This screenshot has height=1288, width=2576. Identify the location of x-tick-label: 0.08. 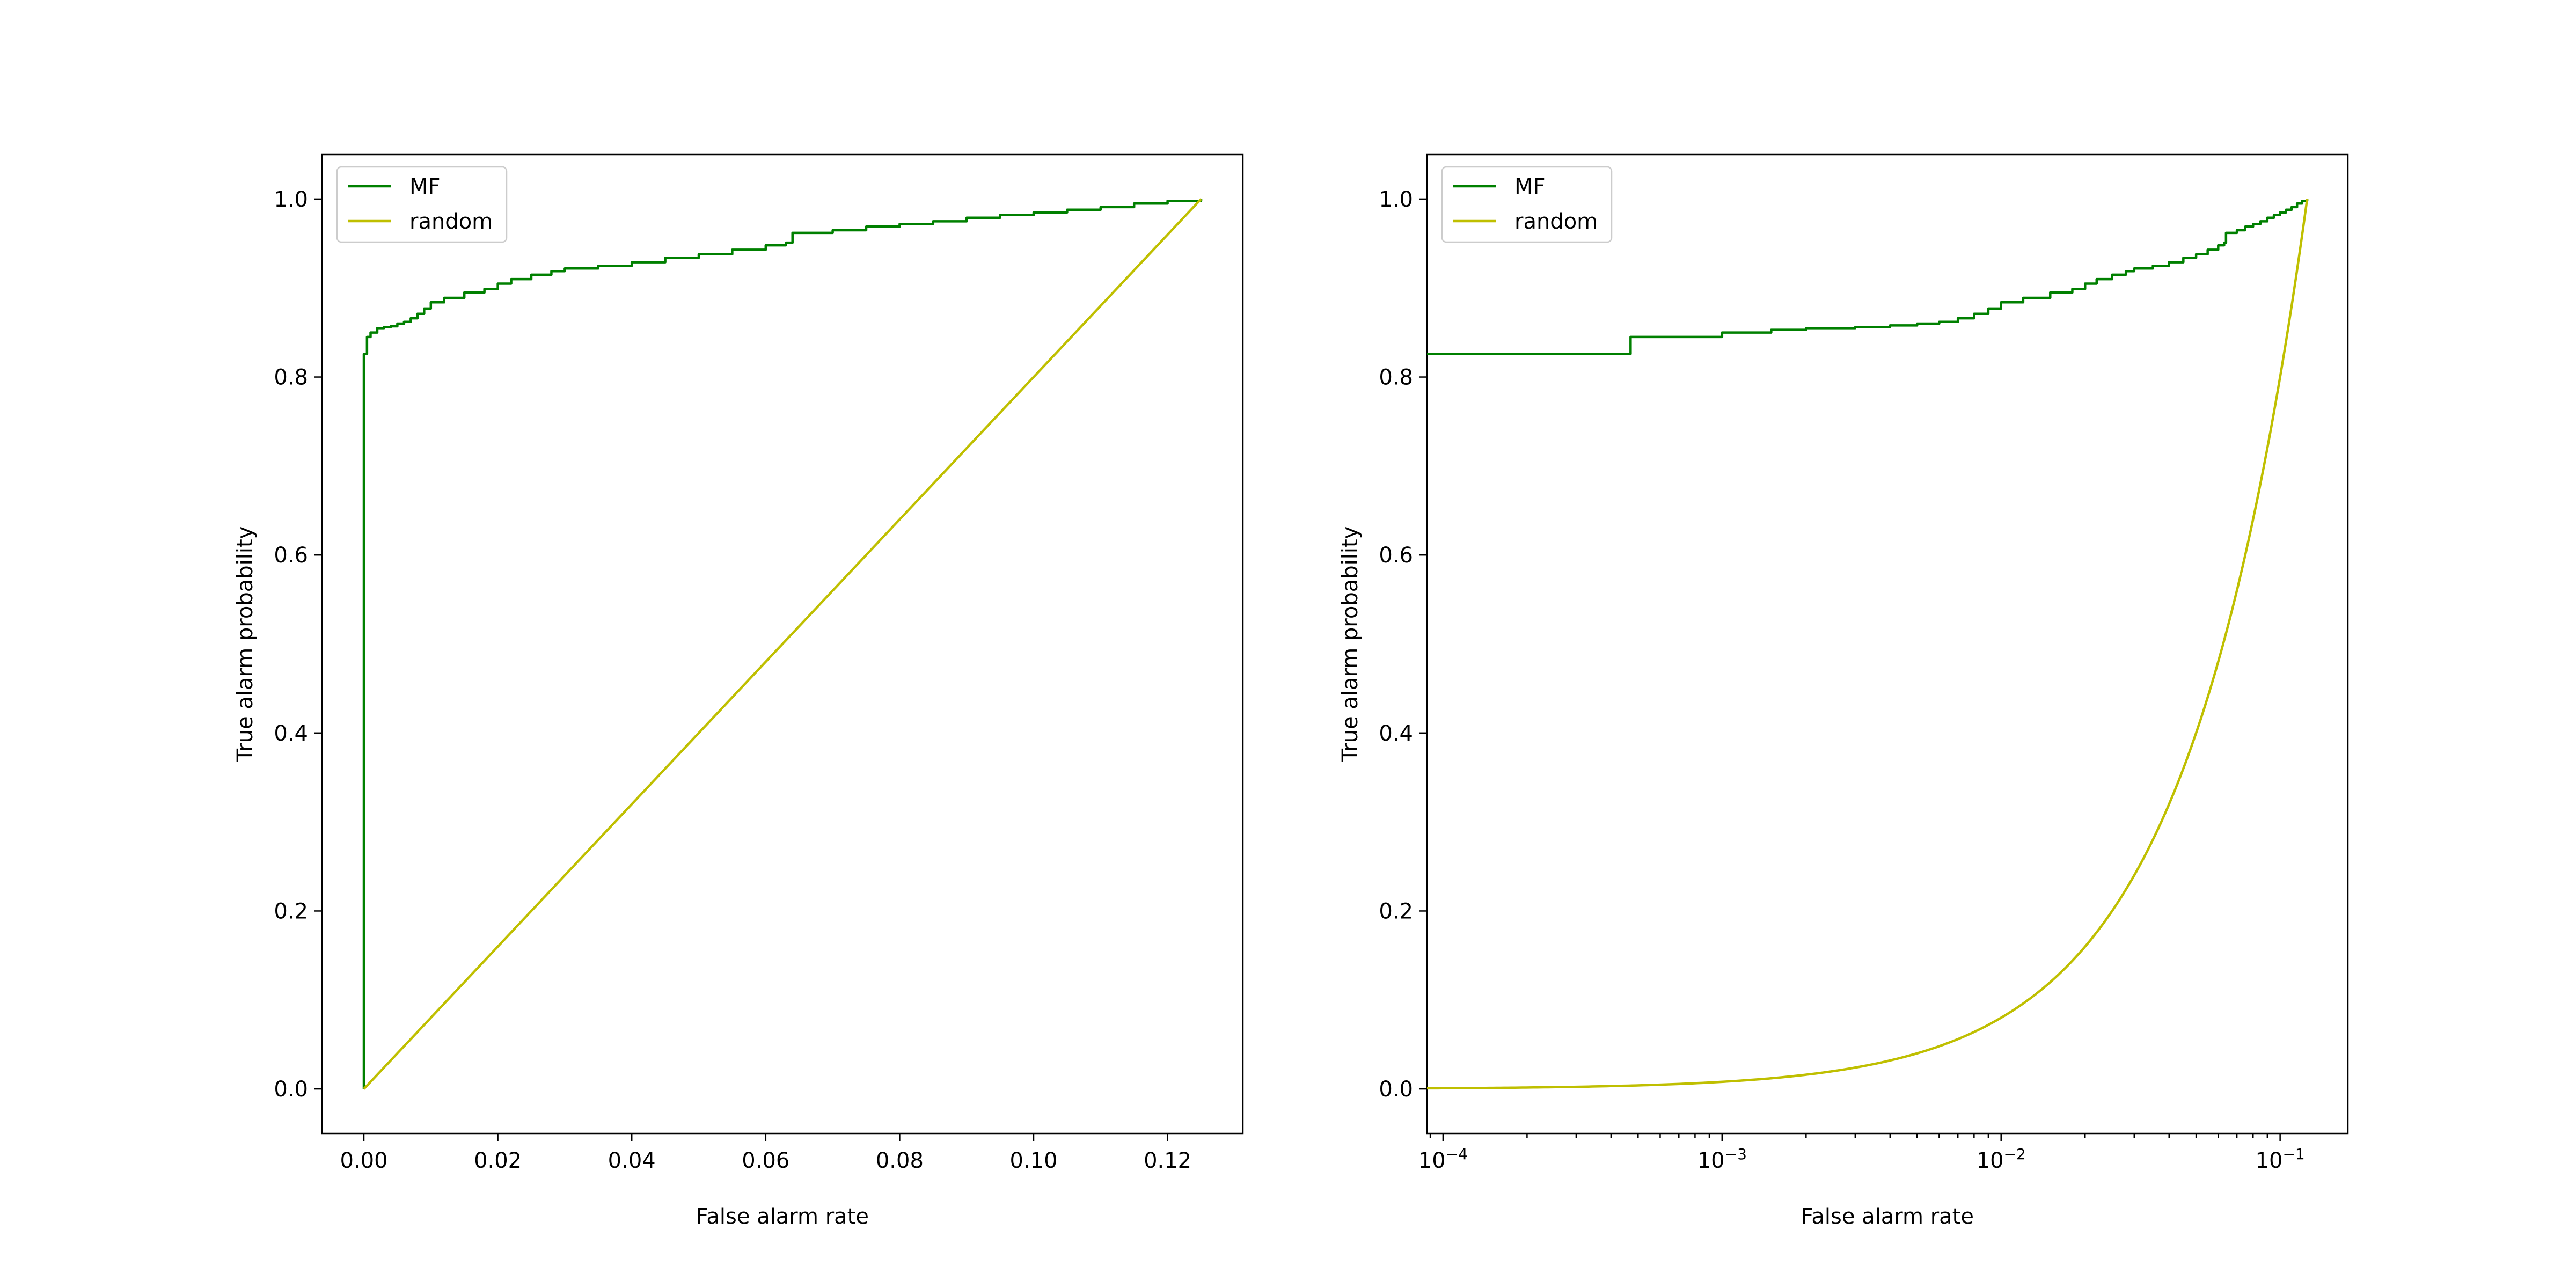
(900, 1160).